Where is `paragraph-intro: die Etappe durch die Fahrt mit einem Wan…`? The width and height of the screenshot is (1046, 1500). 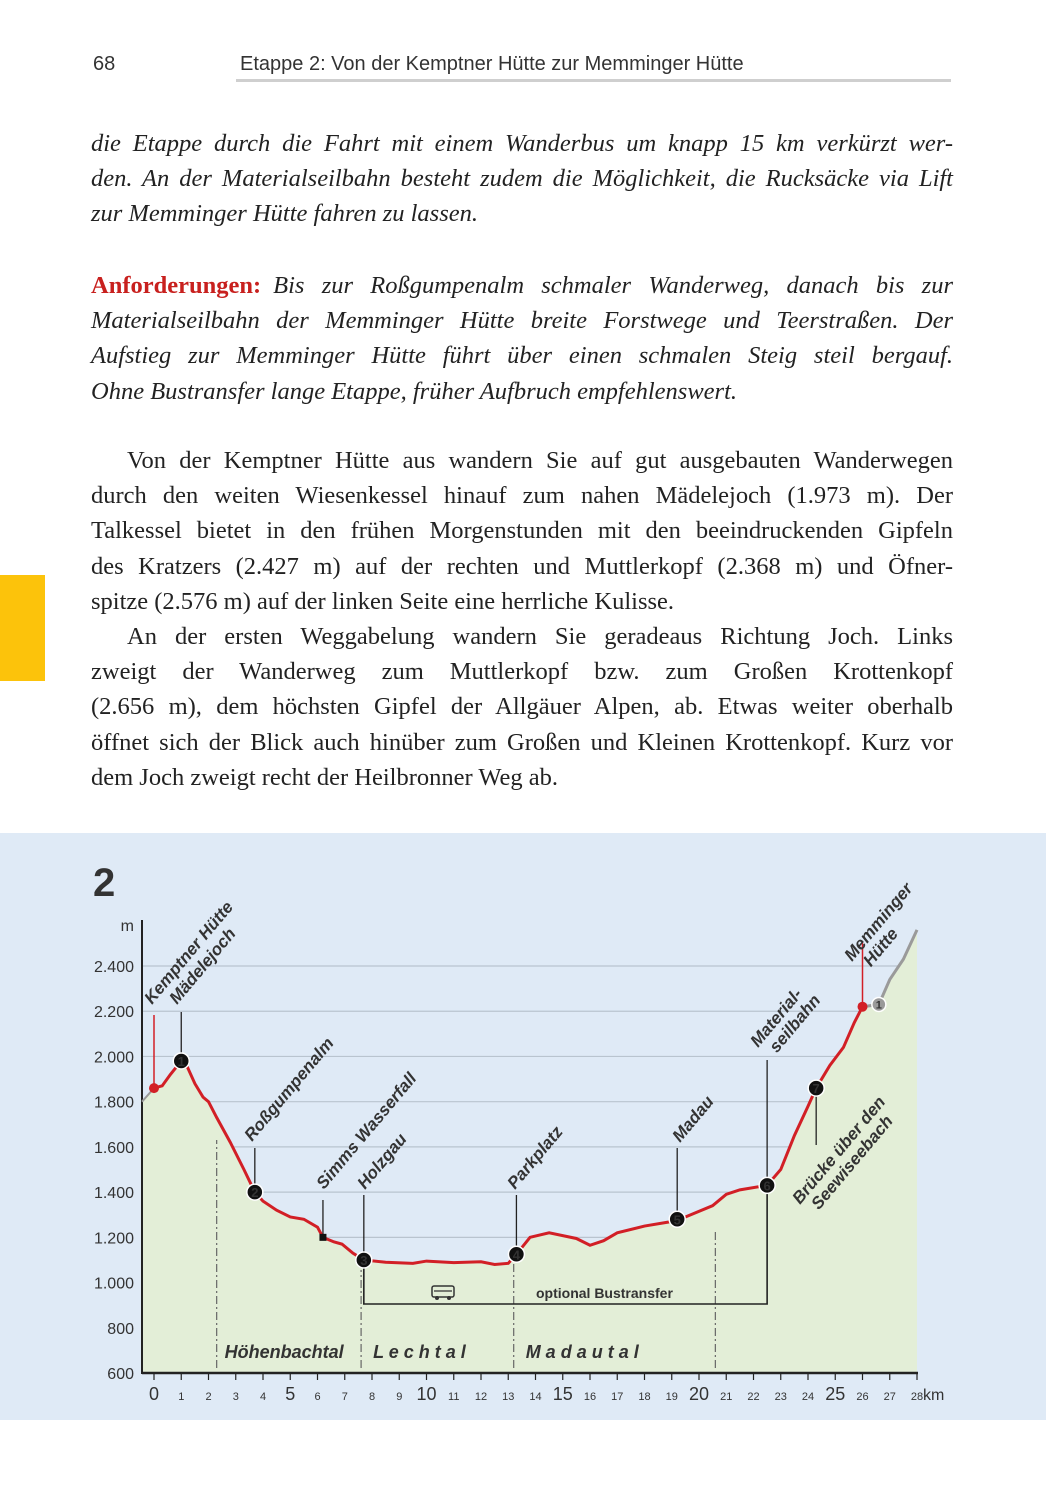 paragraph-intro: die Etappe durch die Fahrt mit einem Wan… is located at coordinates (522, 179).